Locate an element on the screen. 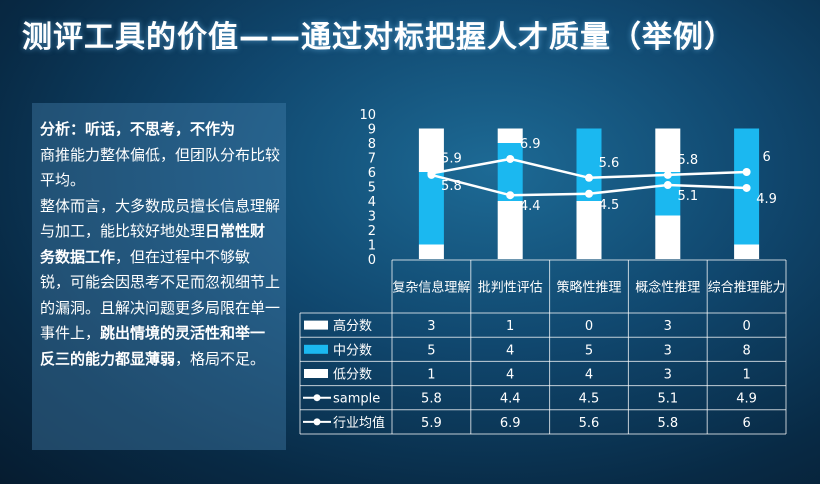 The height and width of the screenshot is (484, 820). legend-label: 行业均值 is located at coordinates (359, 423).